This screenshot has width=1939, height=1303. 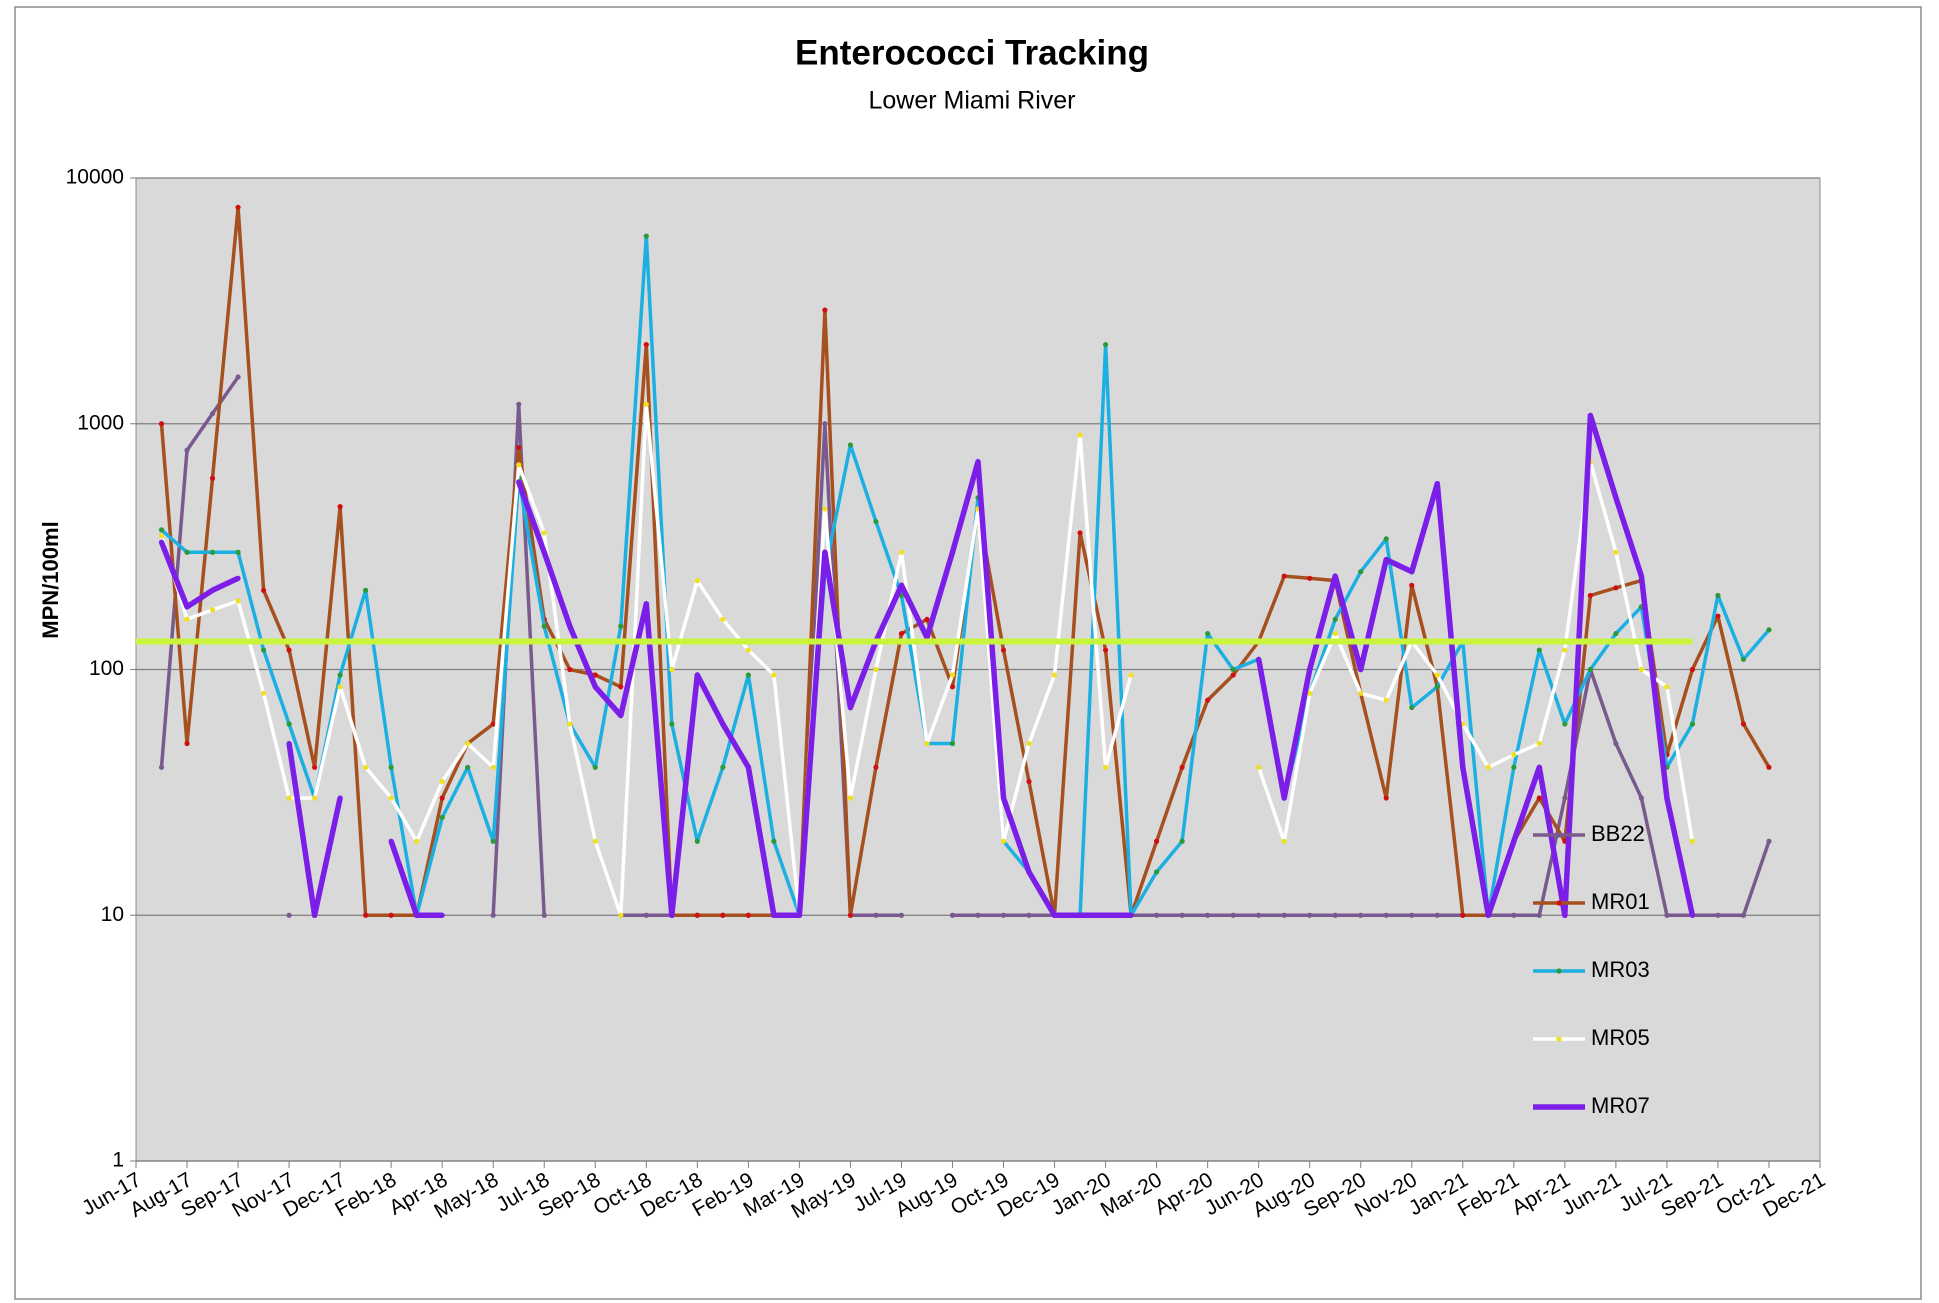 I want to click on legend-label: MR05, so click(x=1620, y=1037).